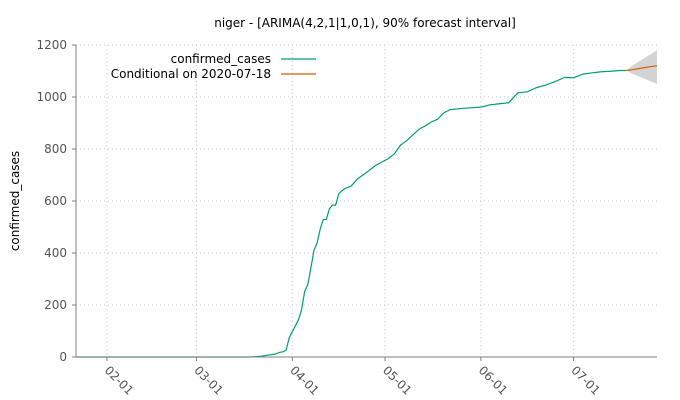 The width and height of the screenshot is (680, 400). I want to click on x-tick-label: 05-01, so click(397, 380).